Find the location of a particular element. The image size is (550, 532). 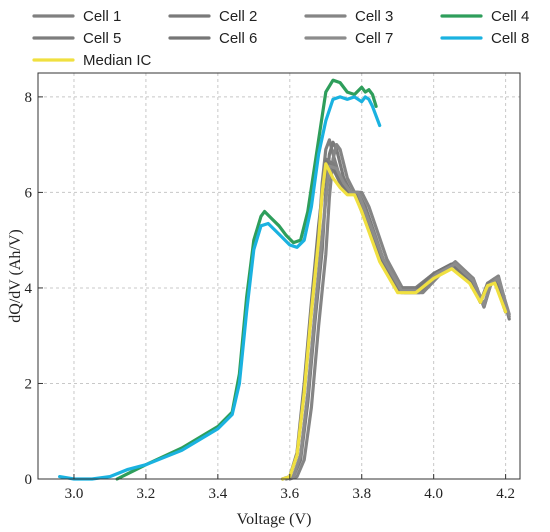

y-tick-label: 2 is located at coordinates (29, 384).